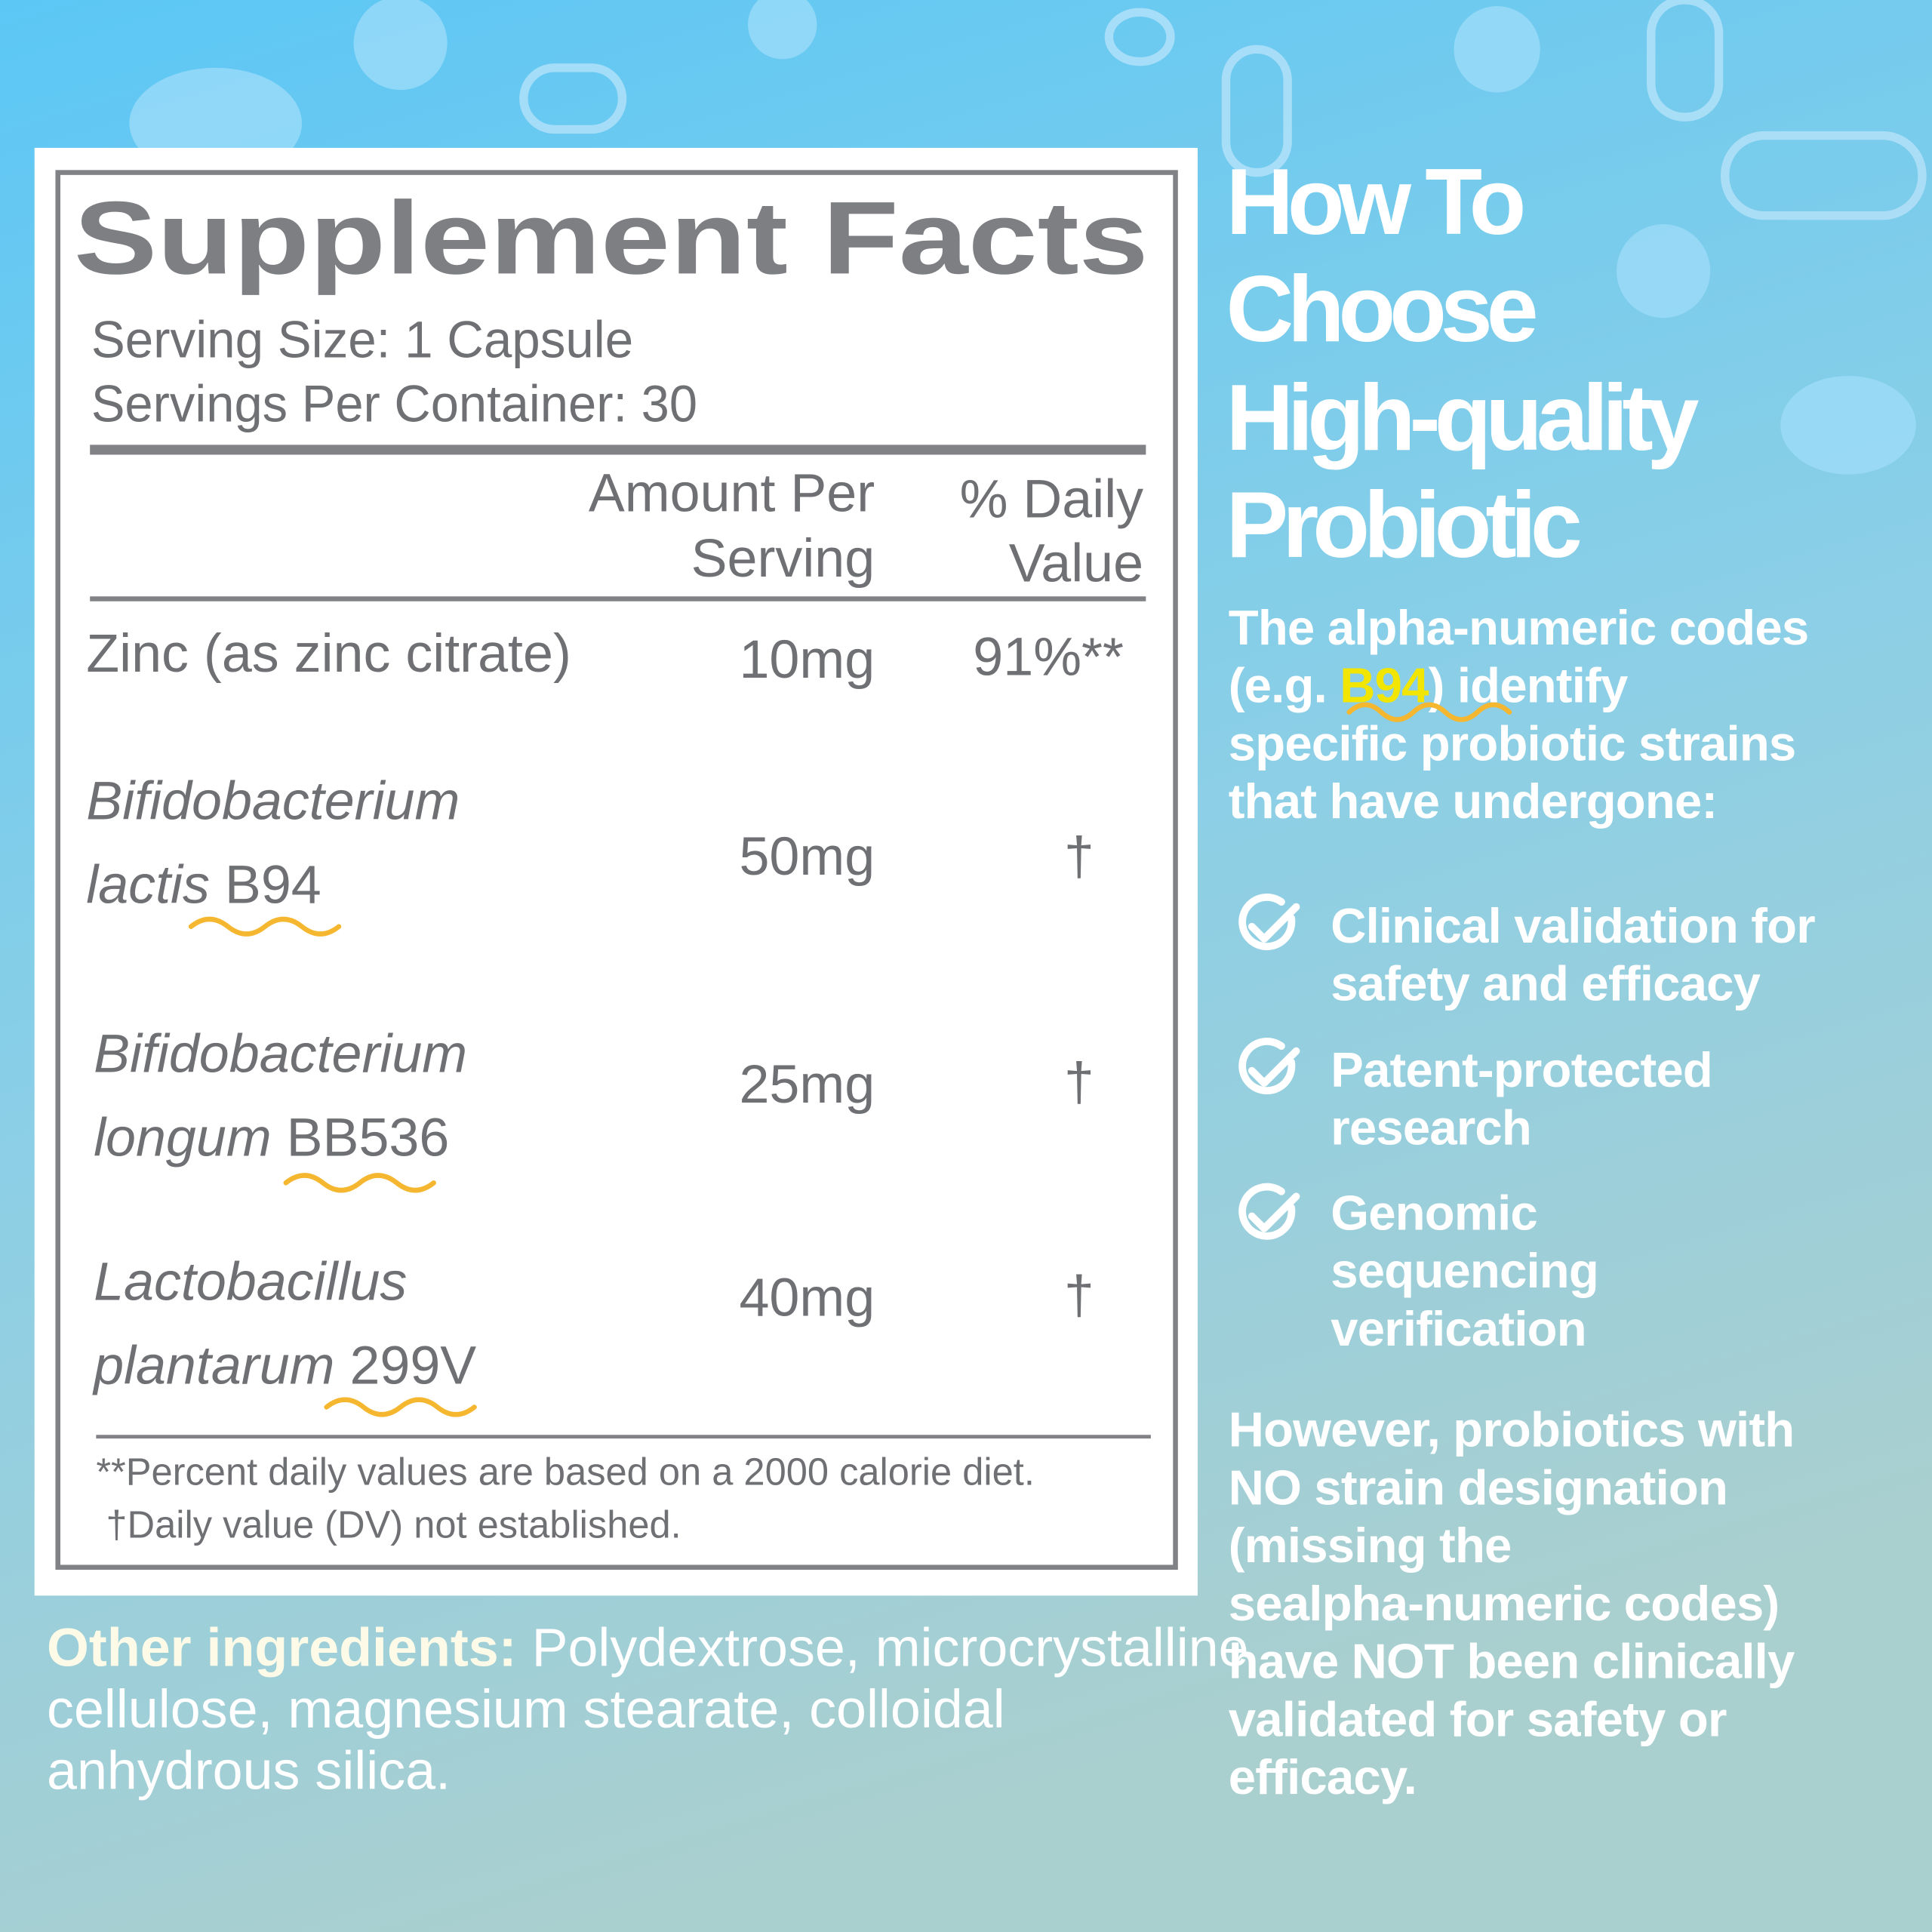 This screenshot has height=1932, width=1932. Describe the element at coordinates (213, 1365) in the screenshot. I see `species: plantarum` at that location.